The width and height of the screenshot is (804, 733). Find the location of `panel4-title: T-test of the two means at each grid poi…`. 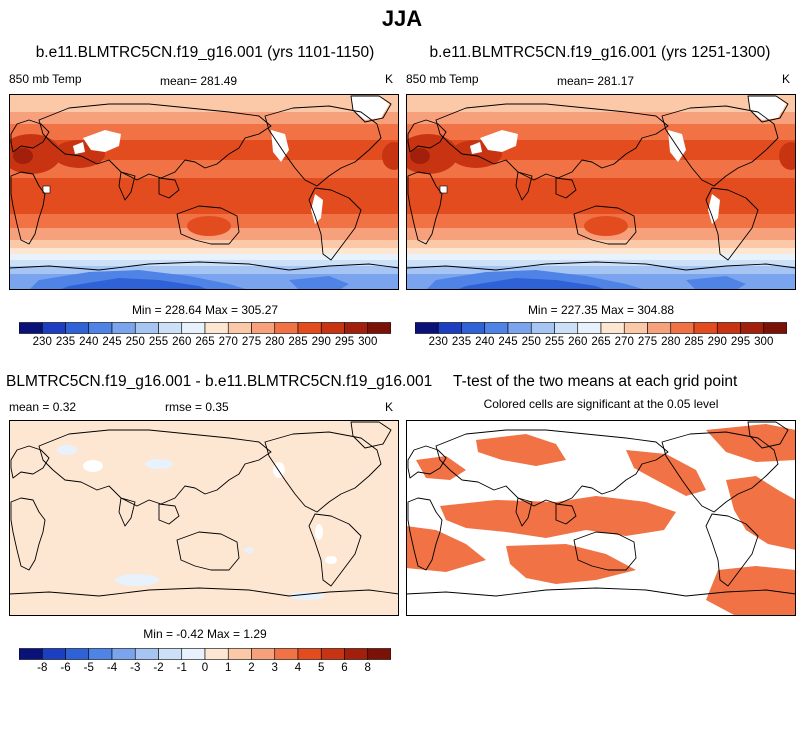

panel4-title: T-test of the two means at each grid poi… is located at coordinates (595, 381).